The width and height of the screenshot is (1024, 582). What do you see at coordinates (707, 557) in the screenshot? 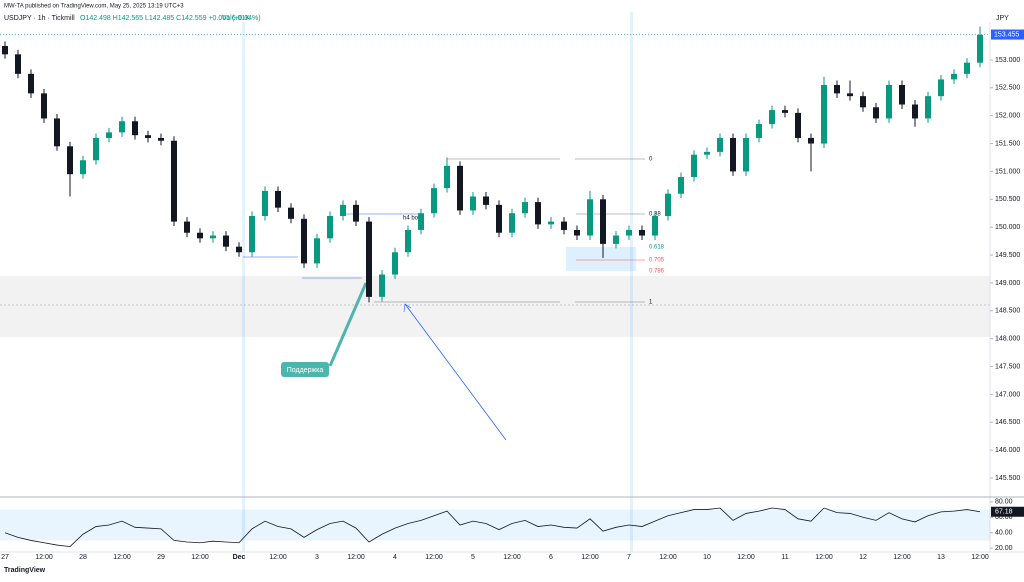
I see `x-tick-label: 10` at bounding box center [707, 557].